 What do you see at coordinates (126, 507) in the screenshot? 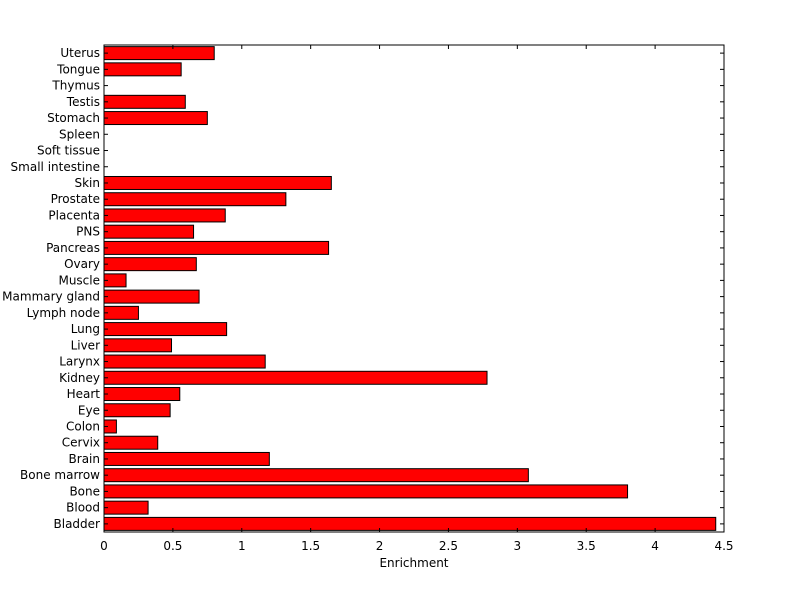
I see `bar-blood` at bounding box center [126, 507].